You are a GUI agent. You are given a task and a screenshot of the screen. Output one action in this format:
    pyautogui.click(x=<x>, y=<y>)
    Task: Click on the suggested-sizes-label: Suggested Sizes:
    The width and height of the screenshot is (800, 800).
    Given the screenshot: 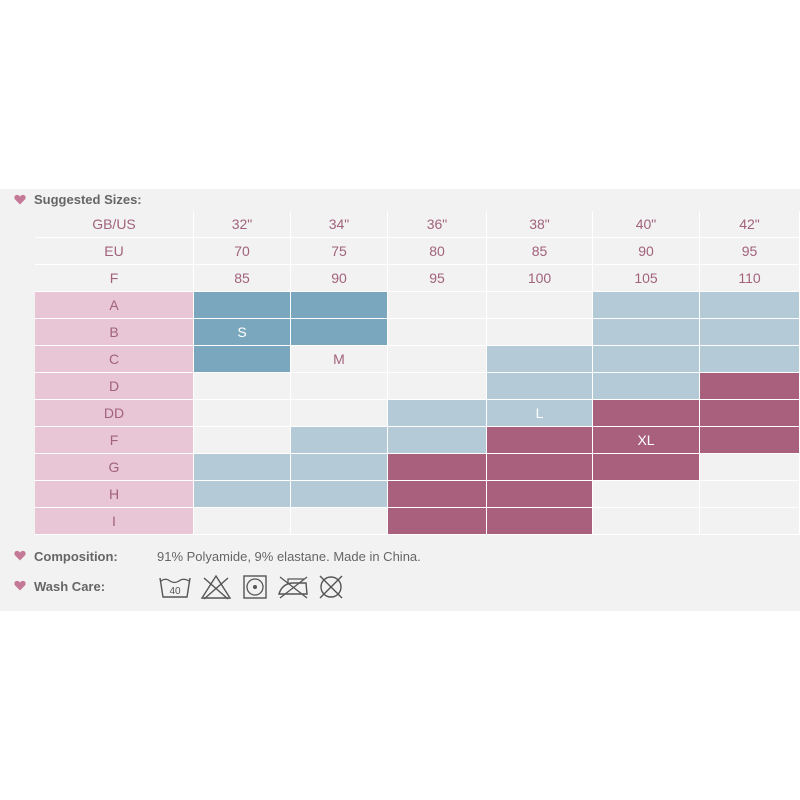 What is the action you would take?
    pyautogui.click(x=88, y=199)
    